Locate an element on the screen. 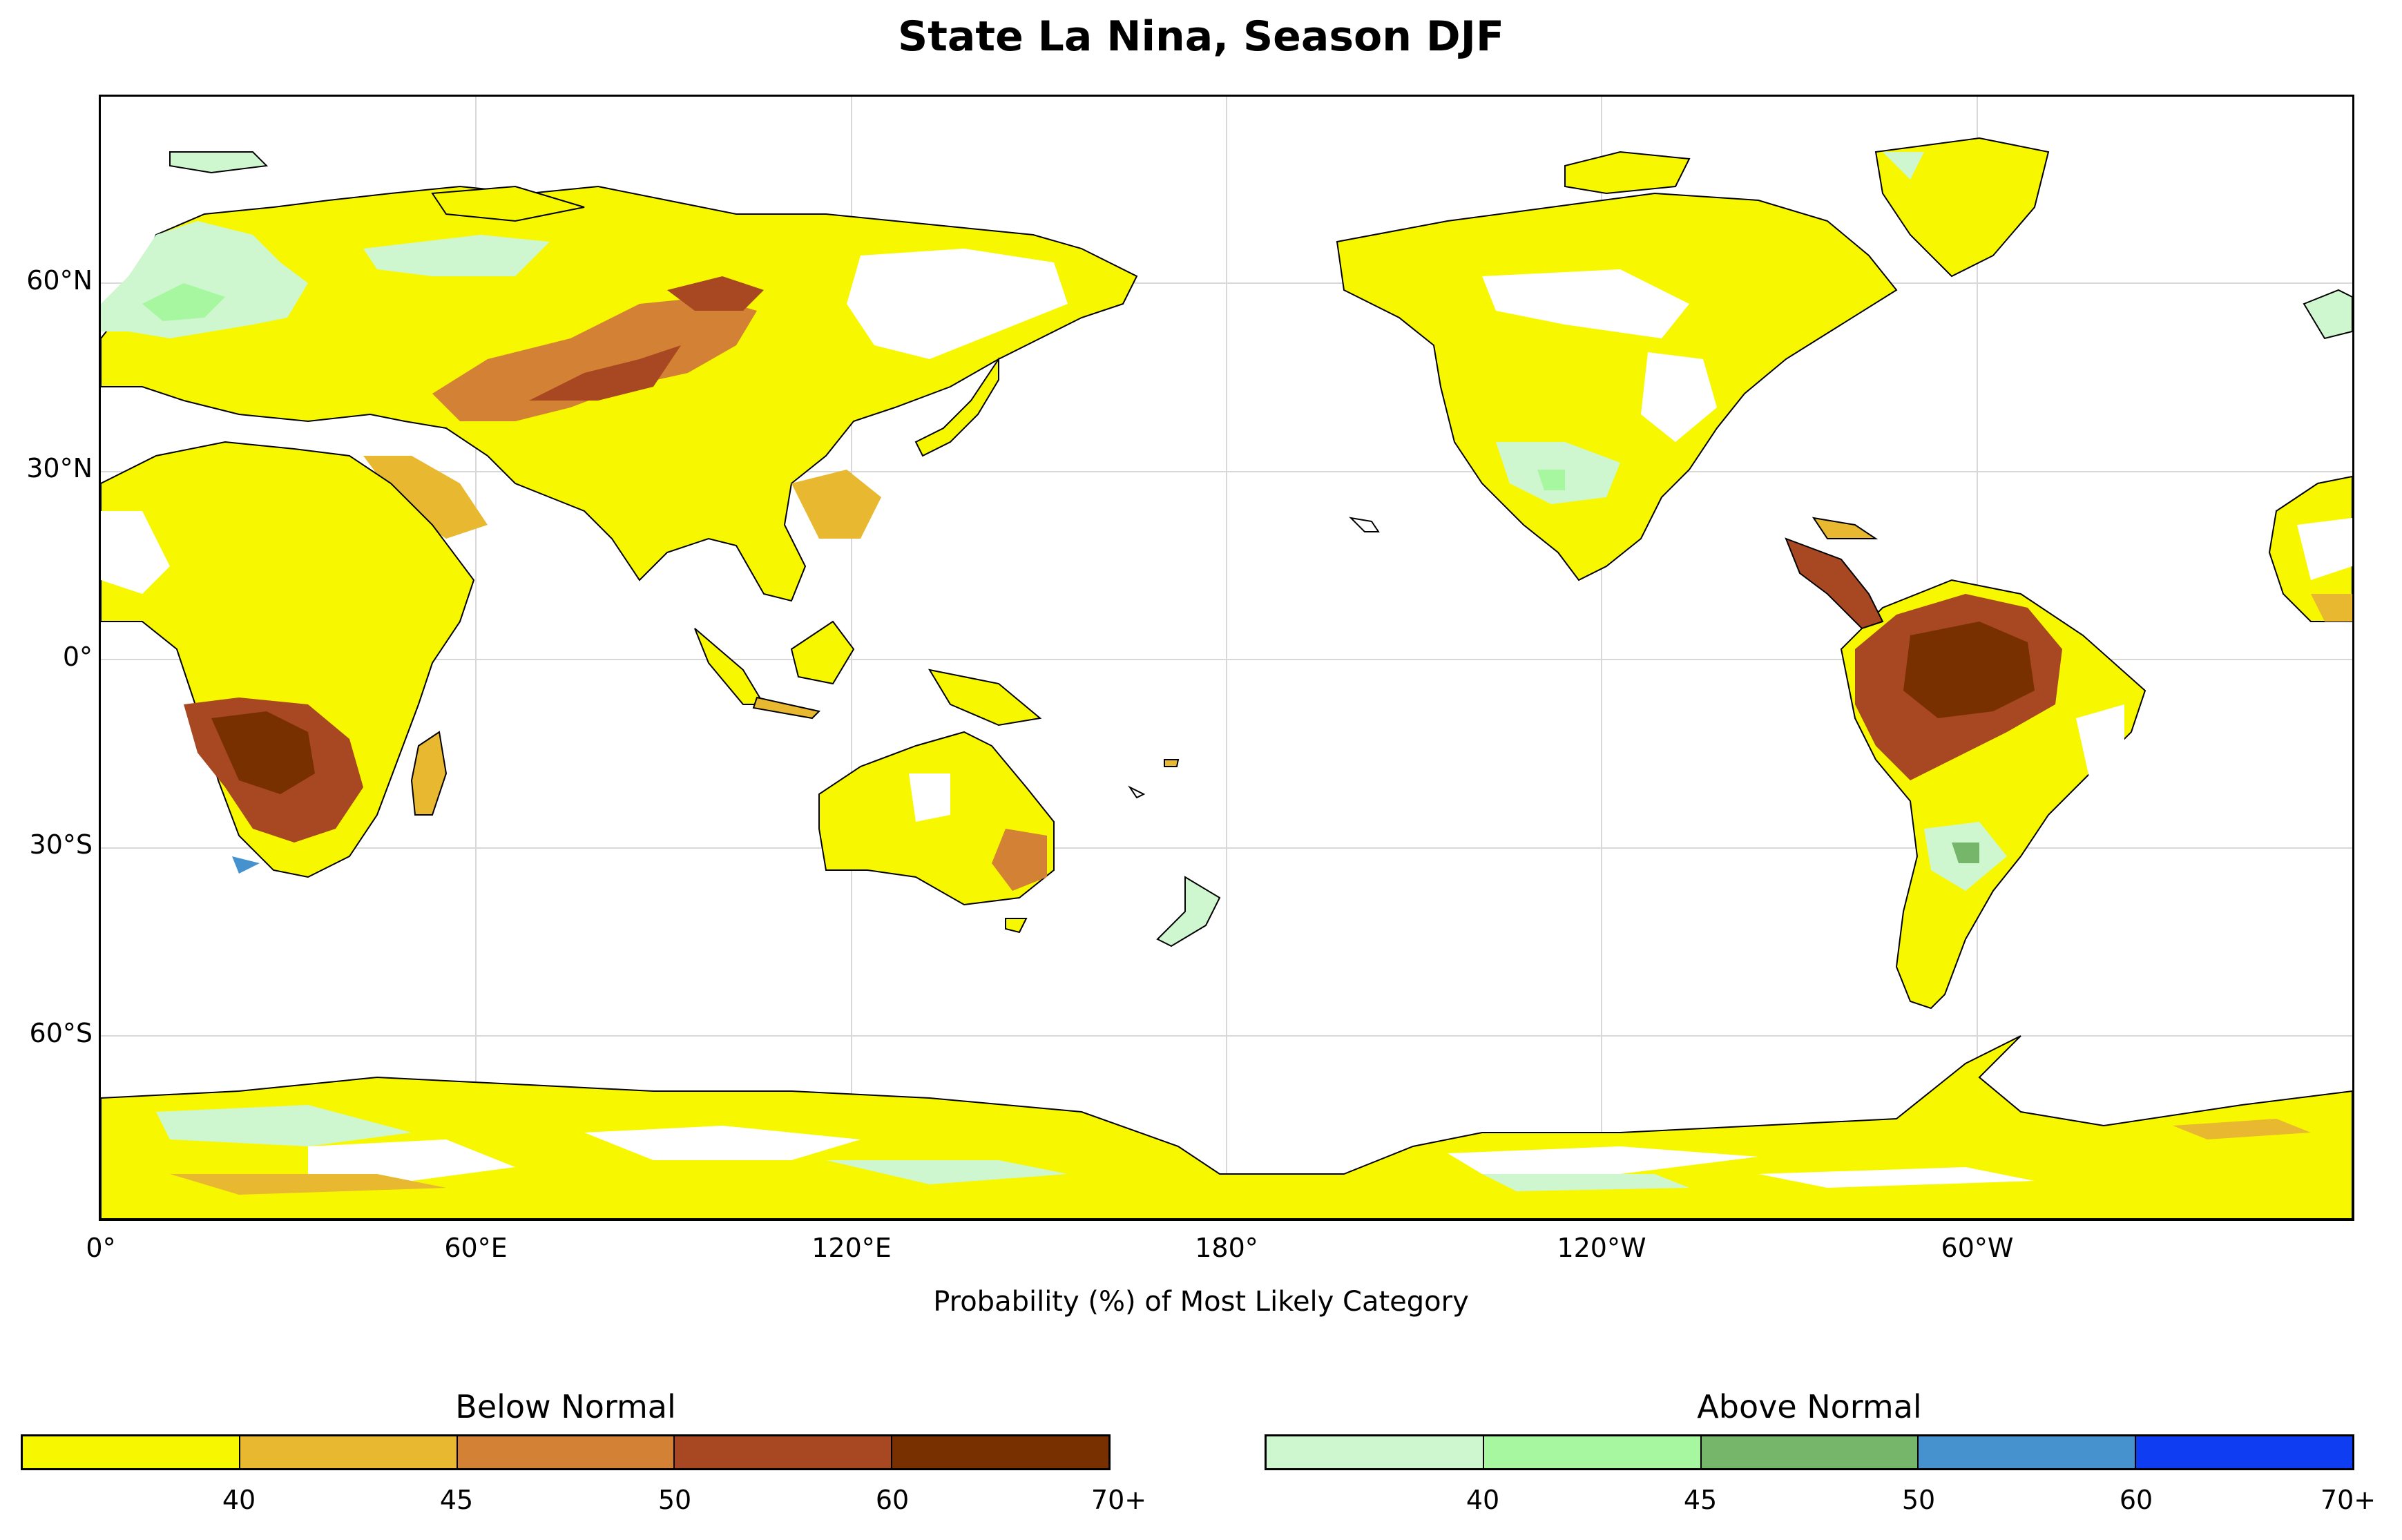 Image resolution: width=2402 pixels, height=1540 pixels. lon-label-0: 0° is located at coordinates (101, 1248).